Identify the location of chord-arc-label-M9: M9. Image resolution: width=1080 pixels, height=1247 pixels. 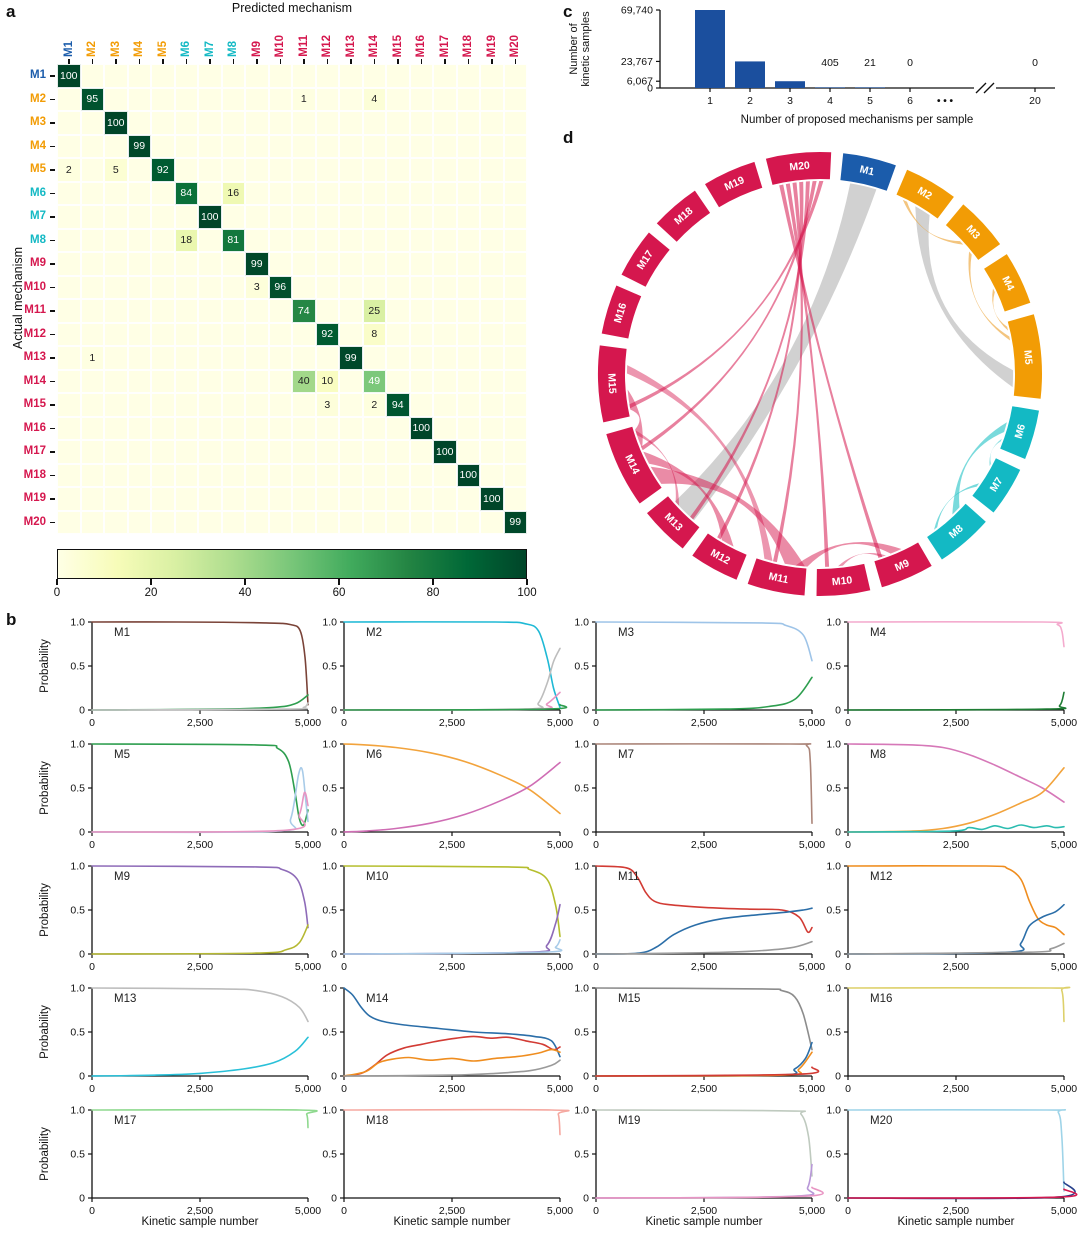
(902, 565).